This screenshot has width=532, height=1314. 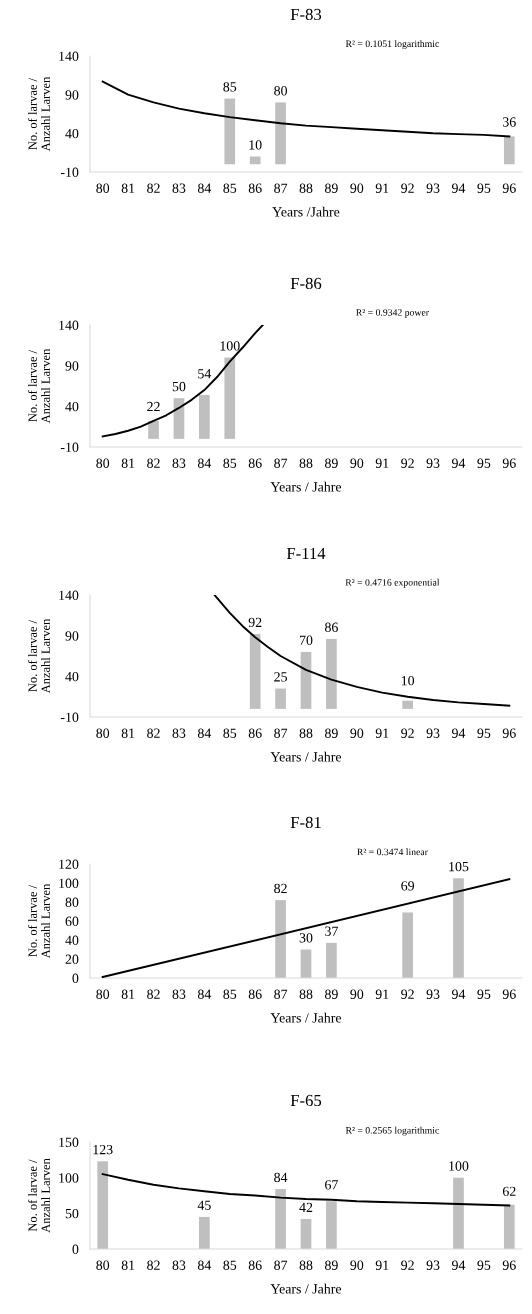 What do you see at coordinates (306, 14) in the screenshot?
I see `chart-title: F-83` at bounding box center [306, 14].